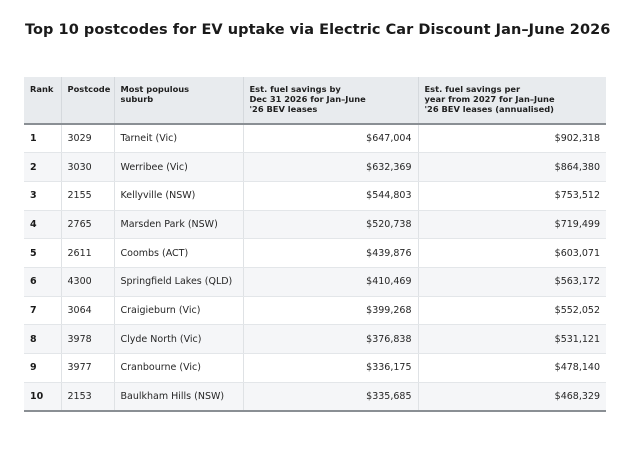 This screenshot has width=630, height=451. I want to click on cell-rank: 9, so click(43, 368).